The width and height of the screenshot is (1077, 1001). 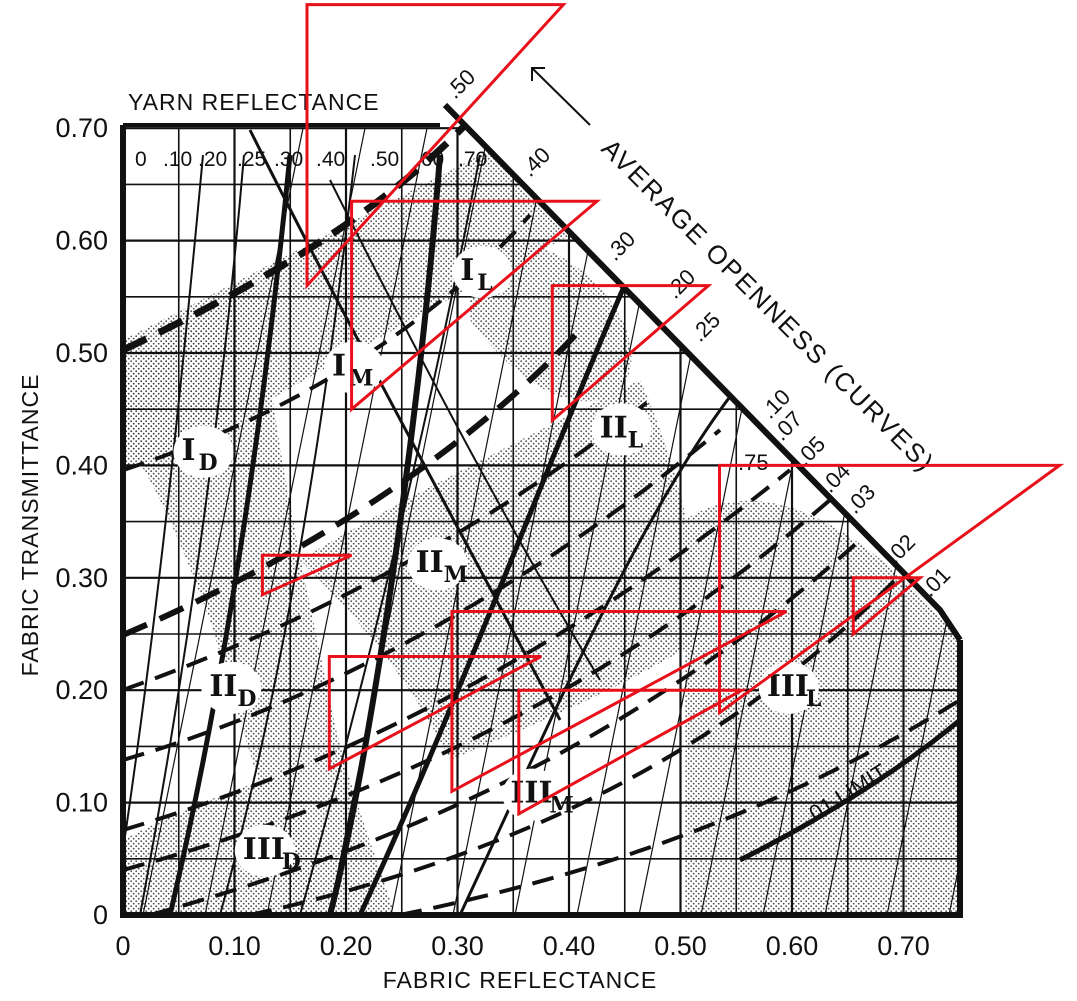 What do you see at coordinates (100, 915) in the screenshot?
I see `y-tick-label: 0` at bounding box center [100, 915].